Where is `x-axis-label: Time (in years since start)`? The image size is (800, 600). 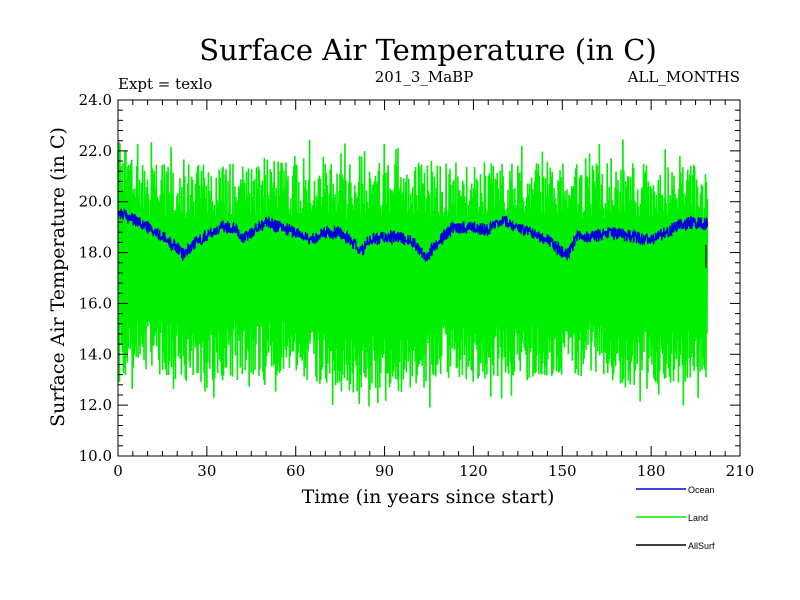 x-axis-label: Time (in years since start) is located at coordinates (428, 497).